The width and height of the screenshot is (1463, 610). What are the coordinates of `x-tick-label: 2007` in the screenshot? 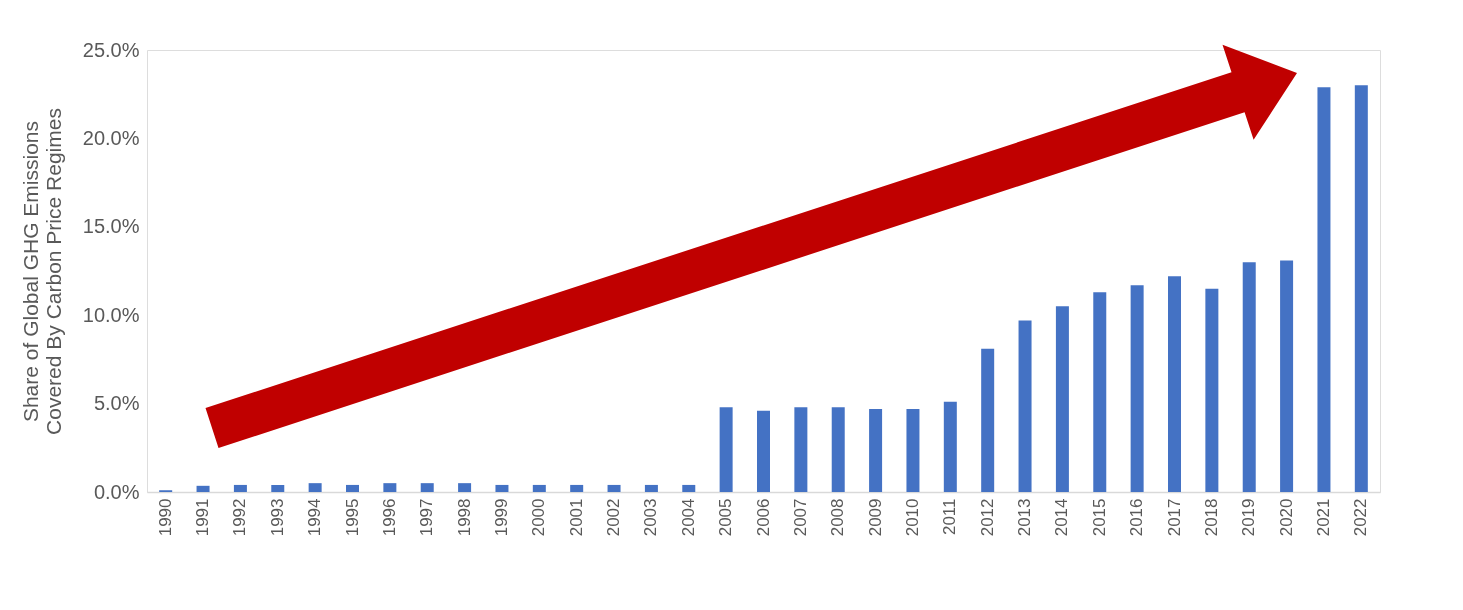 It's located at (800, 517).